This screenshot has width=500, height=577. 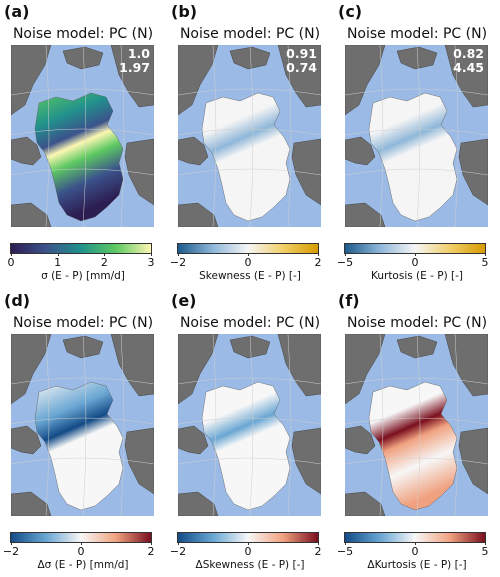 I want to click on panel-label: (b), so click(x=184, y=11).